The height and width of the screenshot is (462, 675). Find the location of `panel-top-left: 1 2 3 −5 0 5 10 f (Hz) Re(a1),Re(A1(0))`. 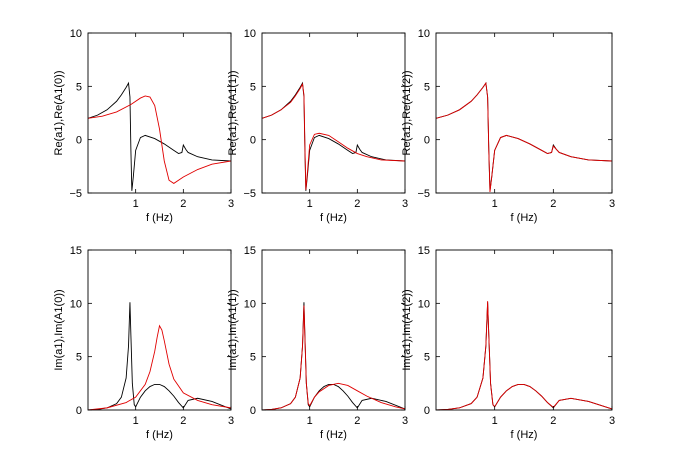

panel-top-left: 1 2 3 −5 0 5 10 f (Hz) Re(a1),Re(A1(0)) is located at coordinates (143, 126).